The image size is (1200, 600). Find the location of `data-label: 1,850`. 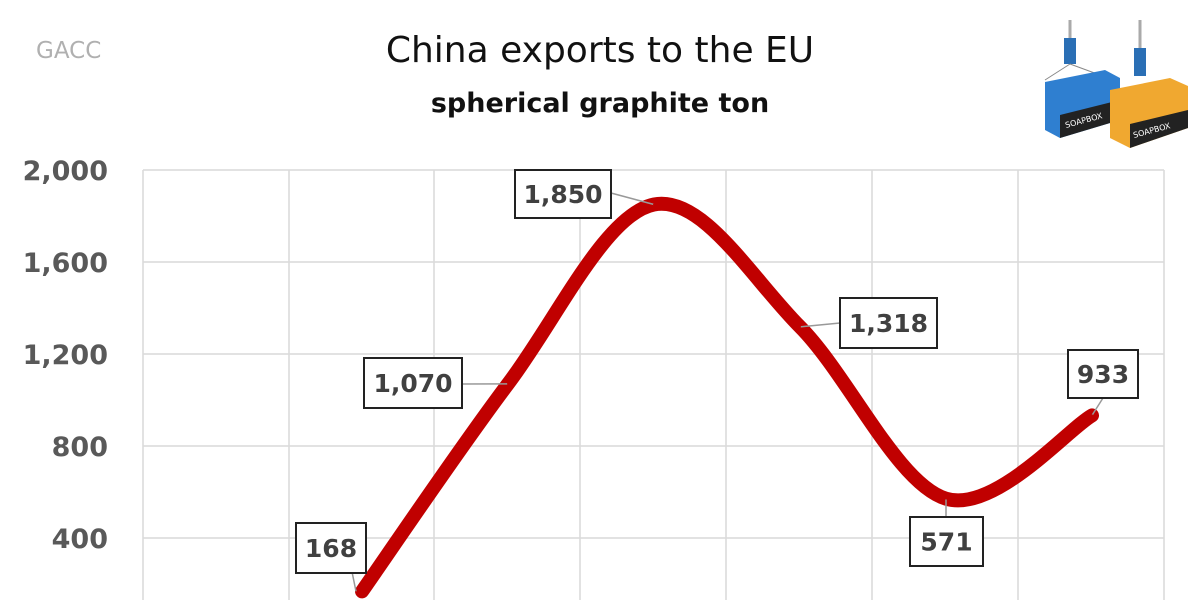

data-label: 1,850 is located at coordinates (562, 194).